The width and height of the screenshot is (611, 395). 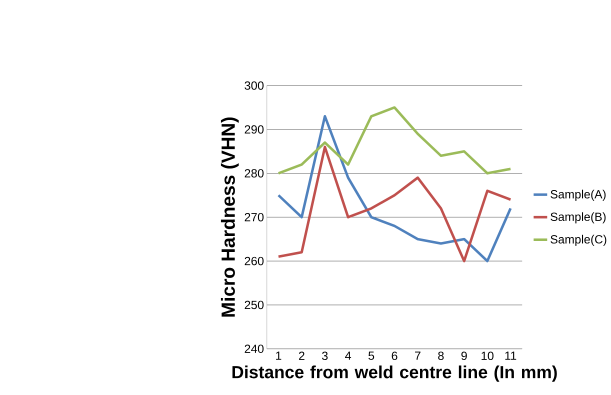 What do you see at coordinates (510, 356) in the screenshot?
I see `x-tick-label: 11` at bounding box center [510, 356].